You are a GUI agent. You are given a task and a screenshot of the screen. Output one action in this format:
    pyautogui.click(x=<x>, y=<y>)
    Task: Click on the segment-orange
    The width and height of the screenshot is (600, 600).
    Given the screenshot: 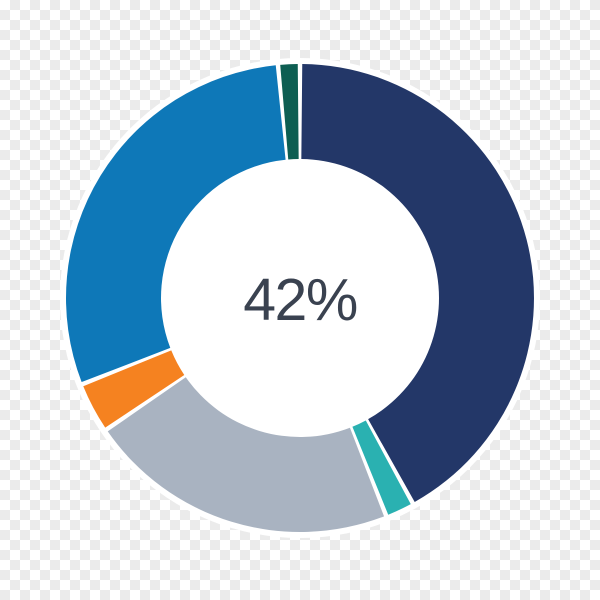 What is the action you would take?
    pyautogui.click(x=134, y=389)
    